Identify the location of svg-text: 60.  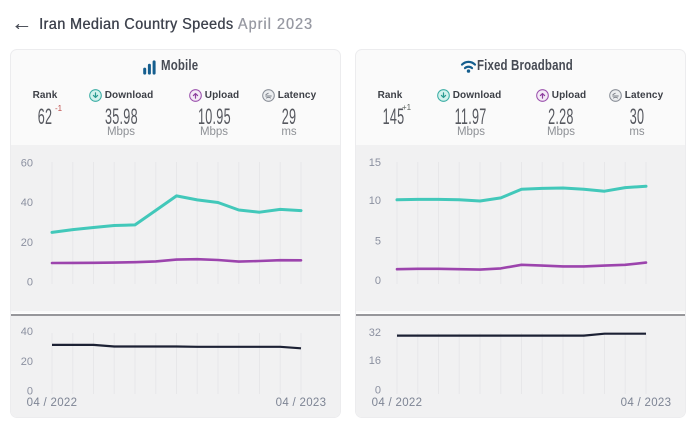
(27, 164).